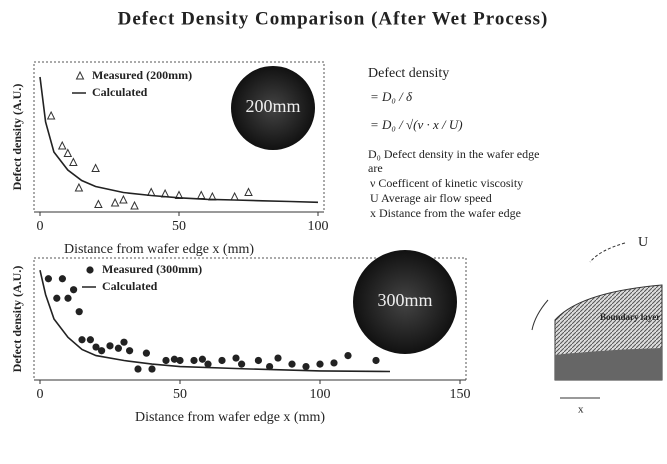 The width and height of the screenshot is (667, 464). Describe the element at coordinates (142, 75) in the screenshot. I see `legend-label: Measured (200mm)` at that location.